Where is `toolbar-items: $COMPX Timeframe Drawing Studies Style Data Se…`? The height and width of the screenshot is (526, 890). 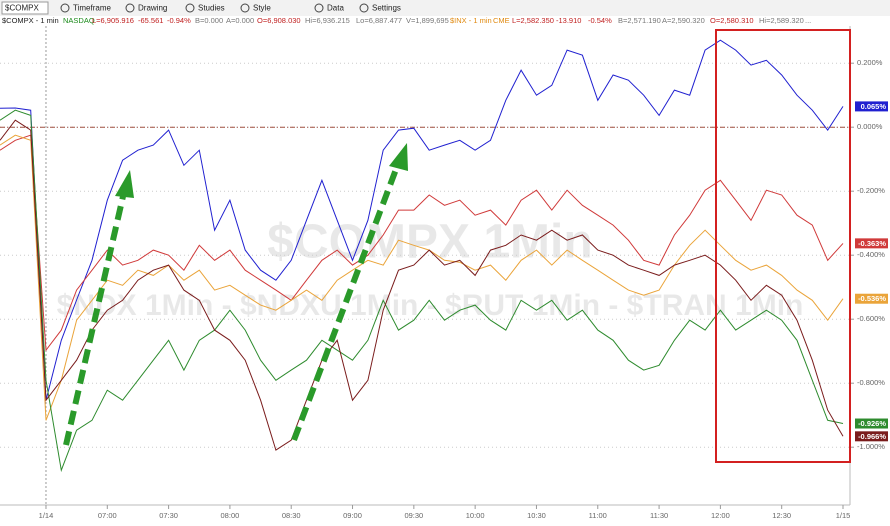 toolbar-items: $COMPX Timeframe Drawing Studies Style Data Se… is located at coordinates (203, 8).